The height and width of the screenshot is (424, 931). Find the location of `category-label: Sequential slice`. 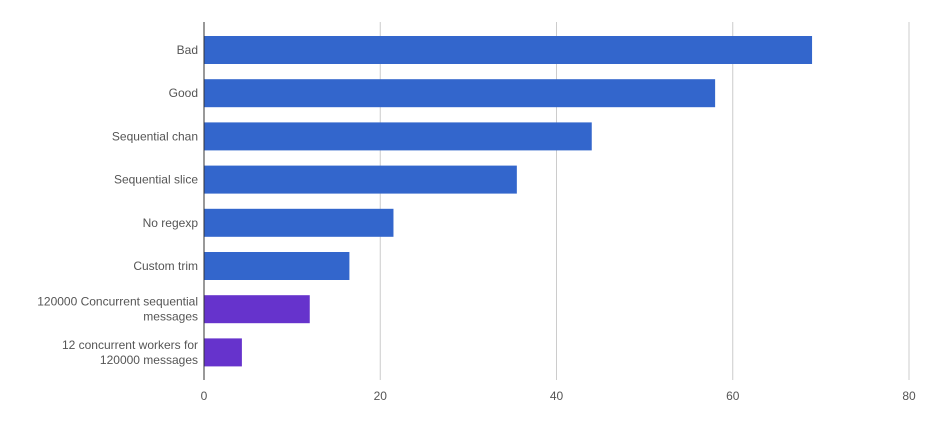

category-label: Sequential slice is located at coordinates (156, 180).